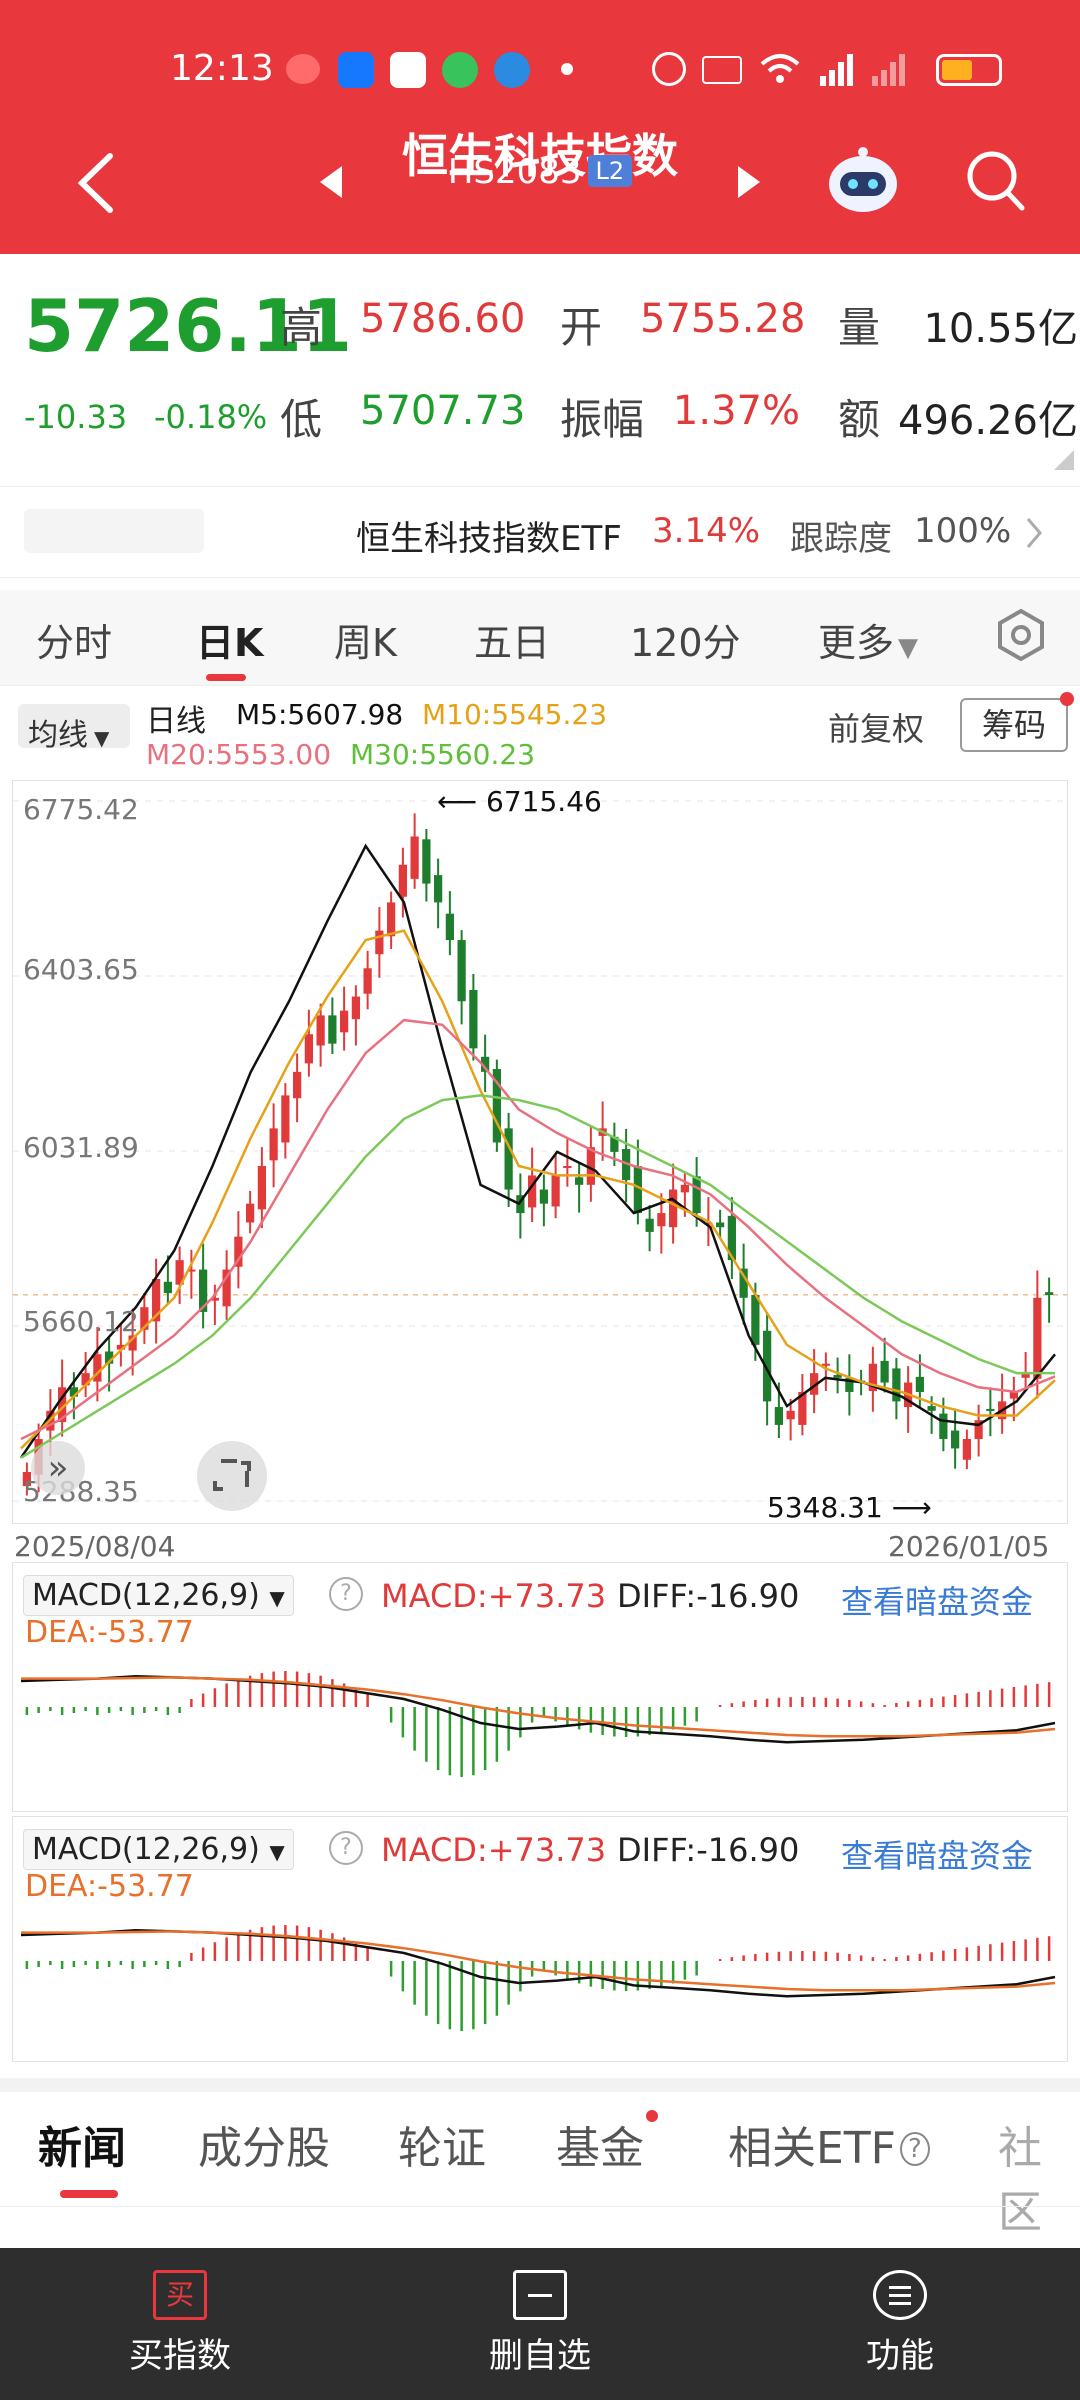 The width and height of the screenshot is (1080, 2400). What do you see at coordinates (723, 319) in the screenshot?
I see `open-value: 5755.28` at bounding box center [723, 319].